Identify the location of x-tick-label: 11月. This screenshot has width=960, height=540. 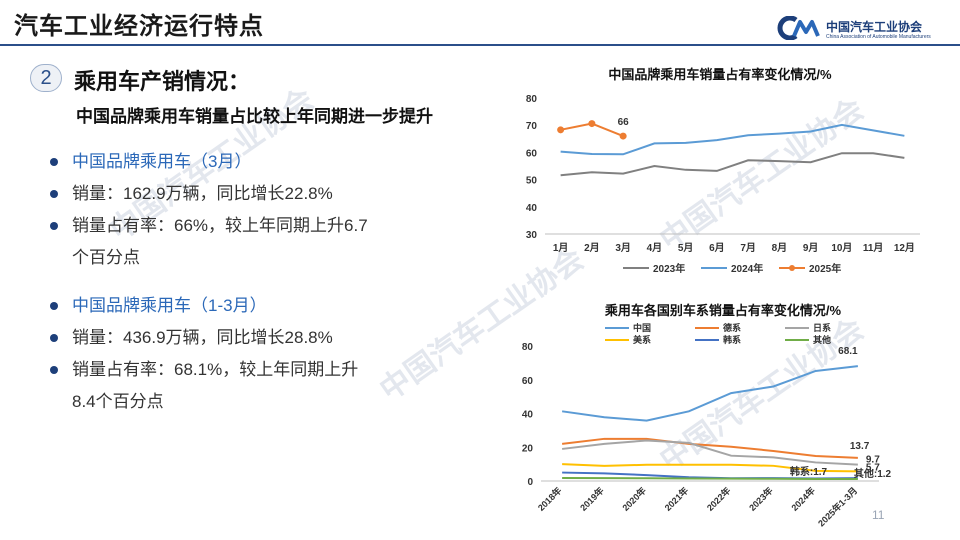
(873, 248).